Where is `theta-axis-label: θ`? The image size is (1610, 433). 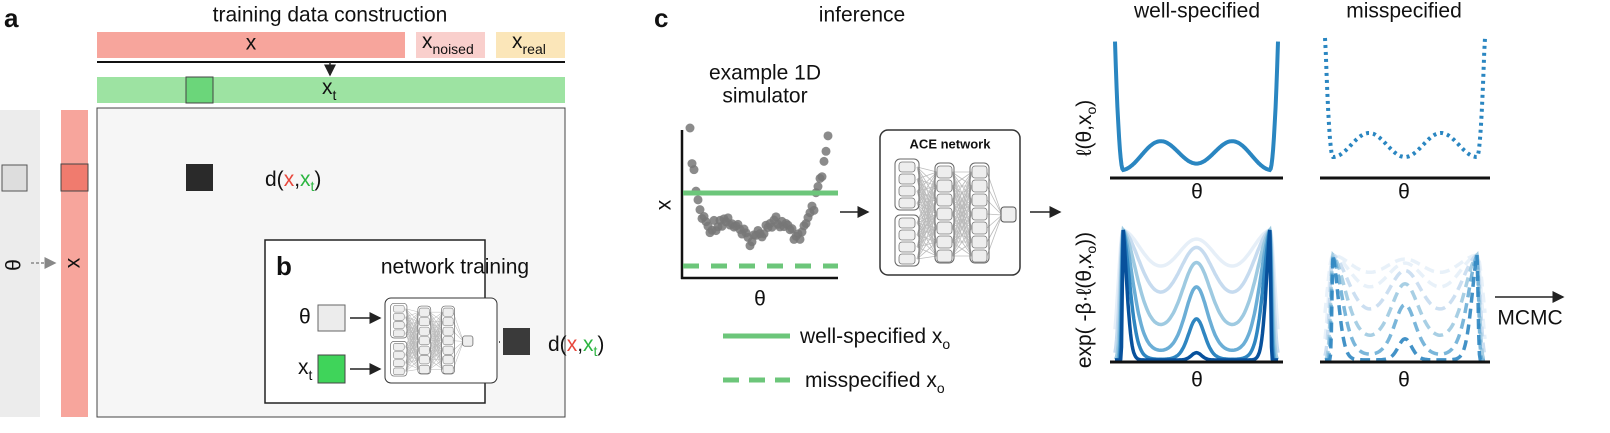 theta-axis-label: θ is located at coordinates (14, 265).